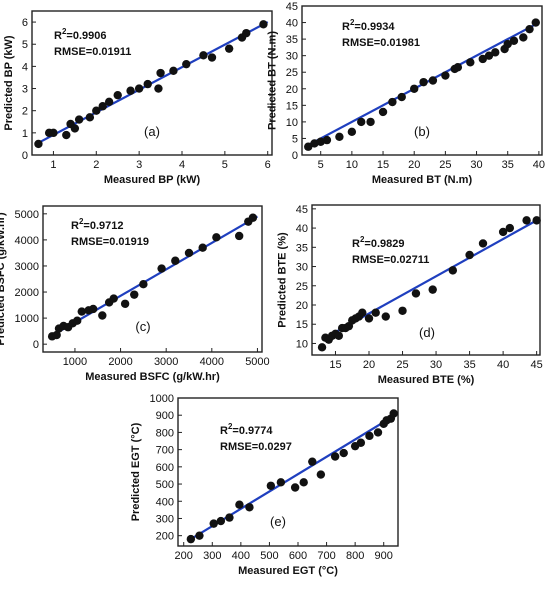 This screenshot has height=591, width=550. What do you see at coordinates (165, 433) in the screenshot?
I see `y-tick-label: 800` at bounding box center [165, 433].